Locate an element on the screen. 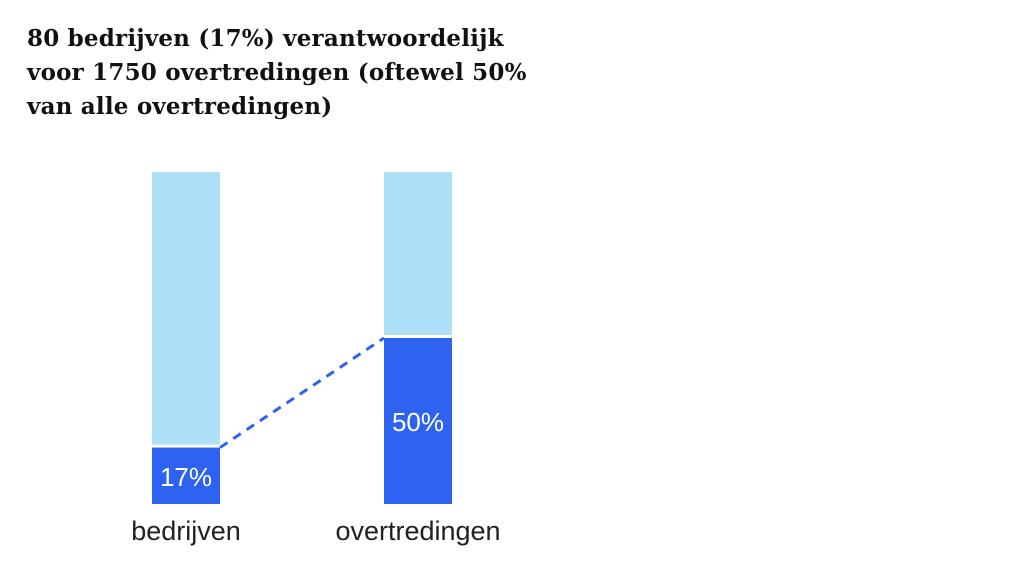 Image resolution: width=1030 pixels, height=580 pixels. title-line-3: van alle overtredingen) is located at coordinates (180, 106).